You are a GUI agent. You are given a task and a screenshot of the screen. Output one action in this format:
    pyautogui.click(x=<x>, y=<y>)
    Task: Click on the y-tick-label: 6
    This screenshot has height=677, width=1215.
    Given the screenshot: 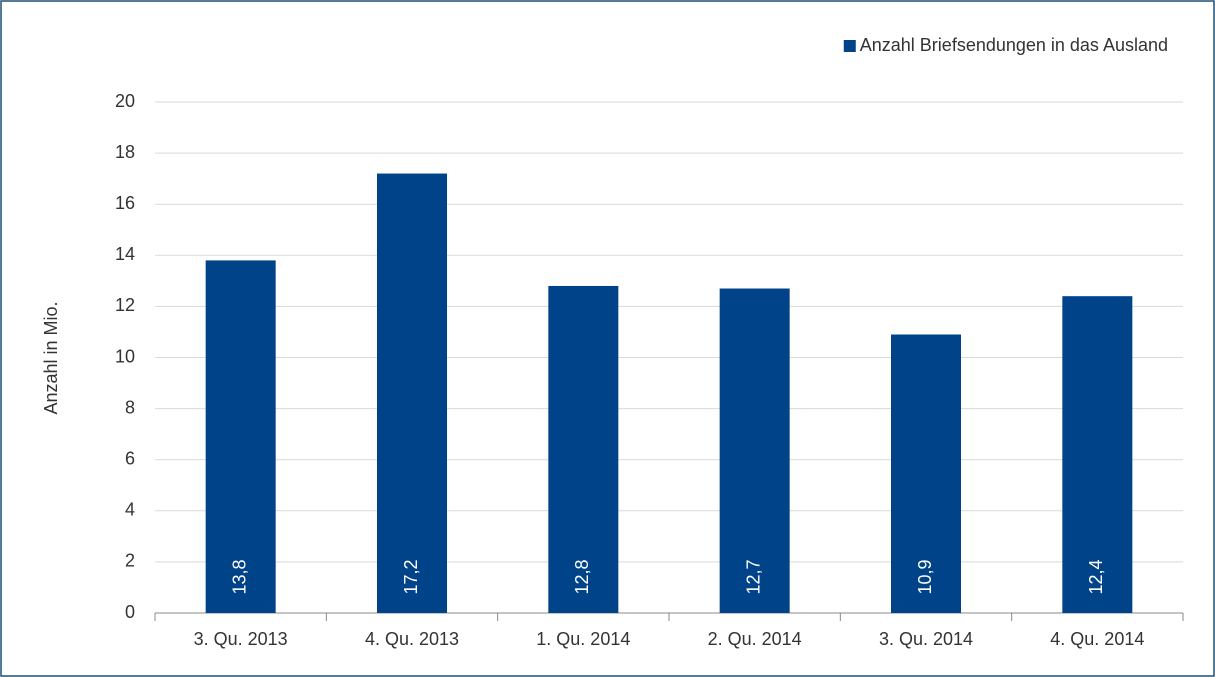 What is the action you would take?
    pyautogui.click(x=130, y=458)
    